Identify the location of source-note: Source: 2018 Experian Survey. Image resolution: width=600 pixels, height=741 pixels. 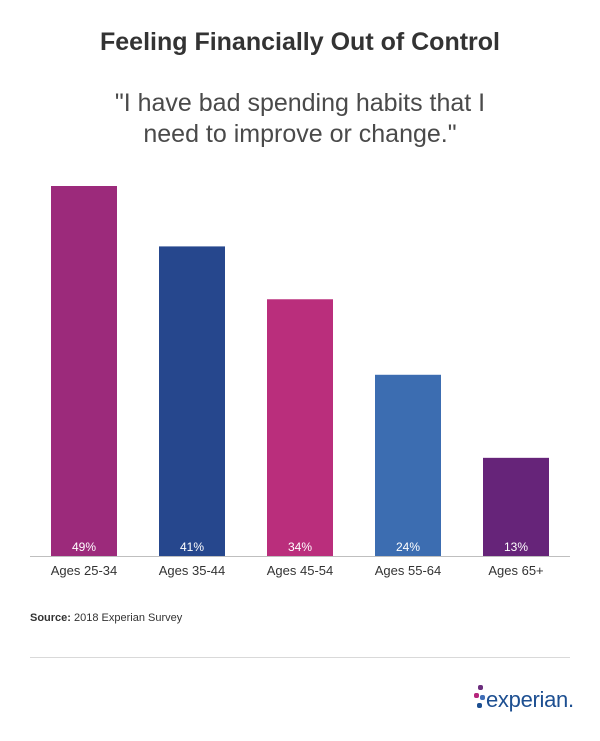
(106, 618).